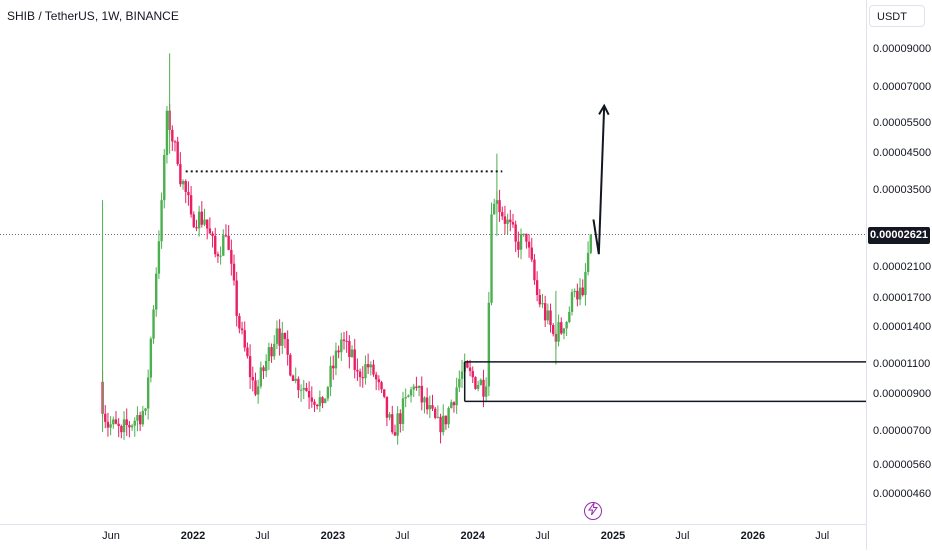 The image size is (932, 551). Describe the element at coordinates (902, 298) in the screenshot. I see `price-tick-label: 0.00001700` at that location.